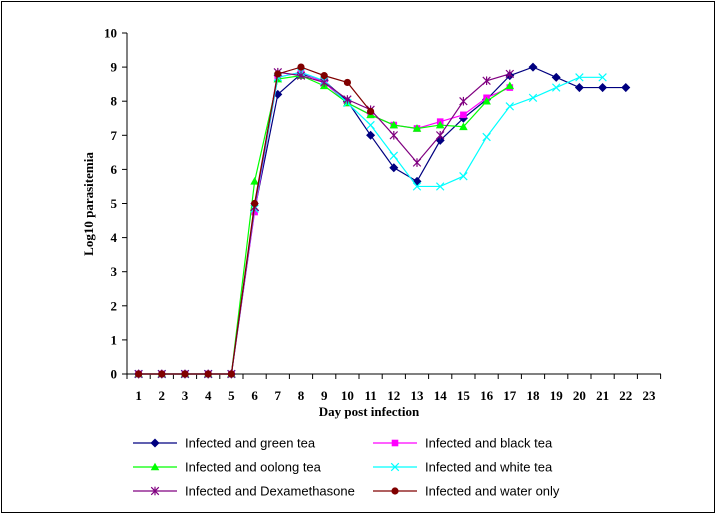  What do you see at coordinates (602, 395) in the screenshot?
I see `x-tick-label: 21` at bounding box center [602, 395].